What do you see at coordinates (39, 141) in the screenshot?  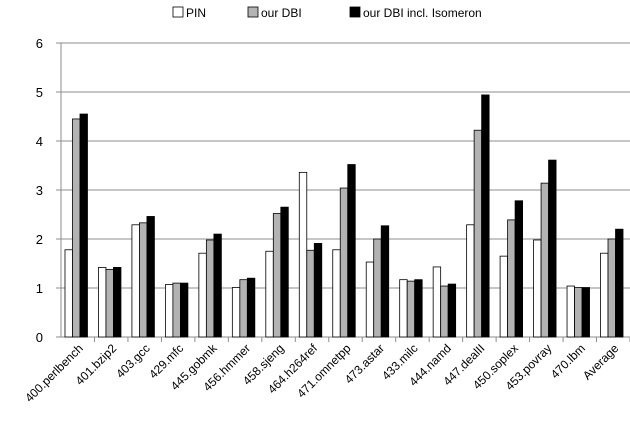 I see `y-tick-label: 4` at bounding box center [39, 141].